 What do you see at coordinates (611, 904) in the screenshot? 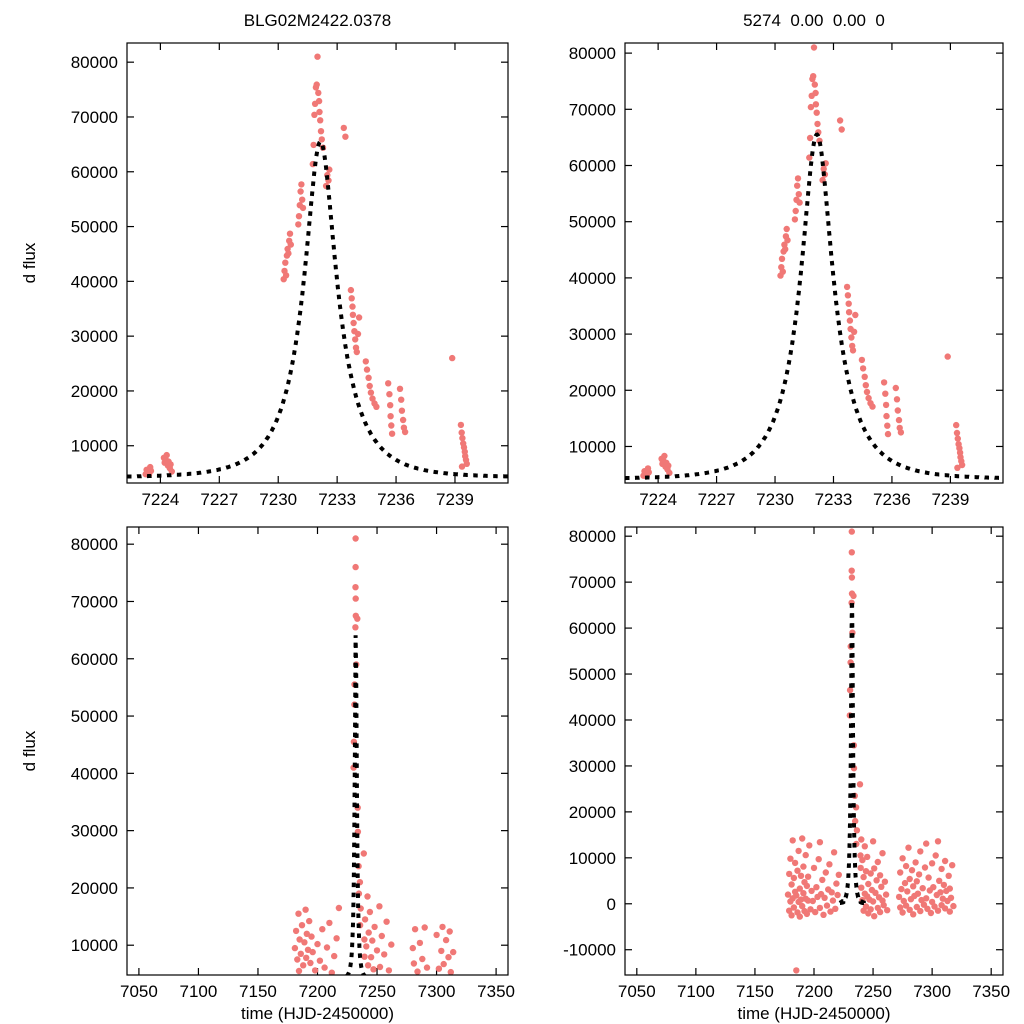
I see `y-tick-label: 0` at bounding box center [611, 904].